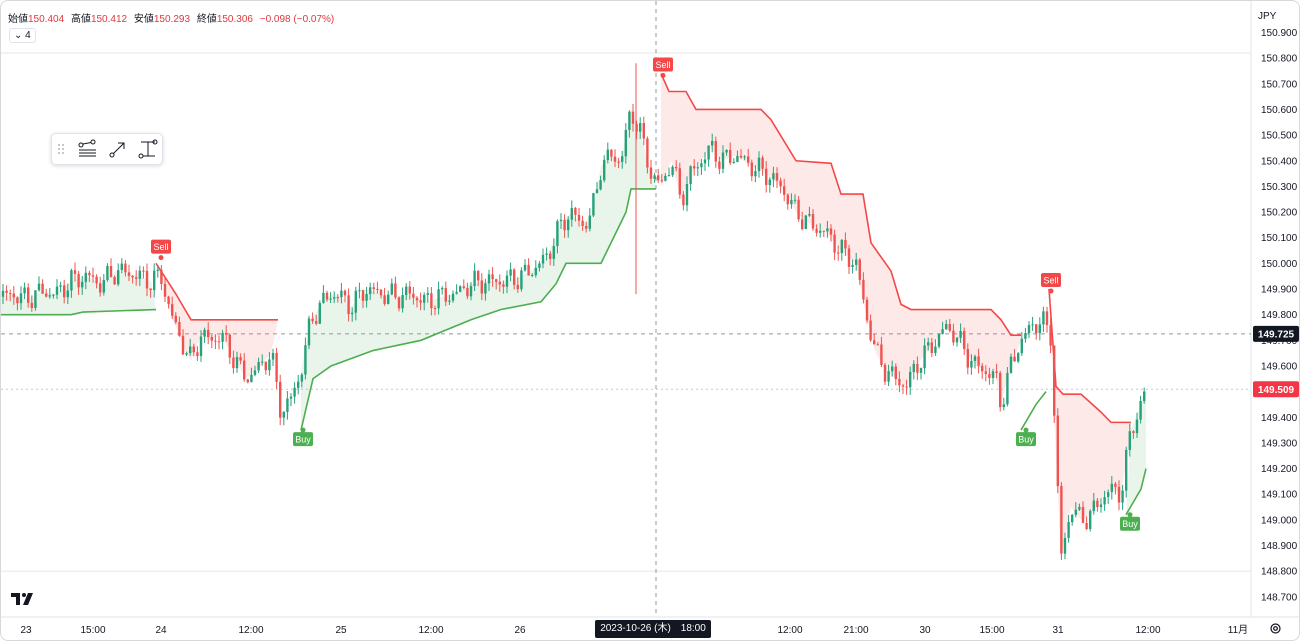 The width and height of the screenshot is (1300, 641). What do you see at coordinates (1026, 440) in the screenshot?
I see `signal-label: Buy` at bounding box center [1026, 440].